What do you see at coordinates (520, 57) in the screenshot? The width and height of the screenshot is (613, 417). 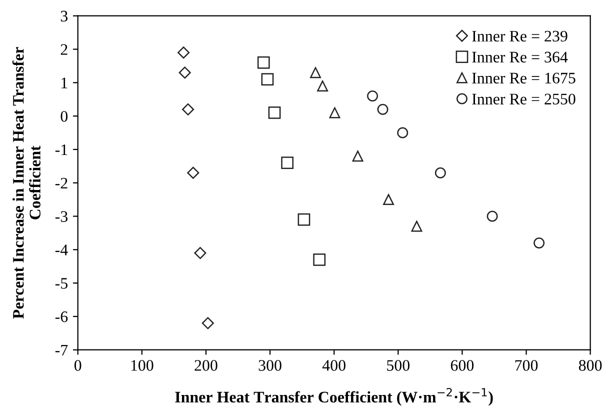 I see `legend-label: Inner Re = 364` at bounding box center [520, 57].